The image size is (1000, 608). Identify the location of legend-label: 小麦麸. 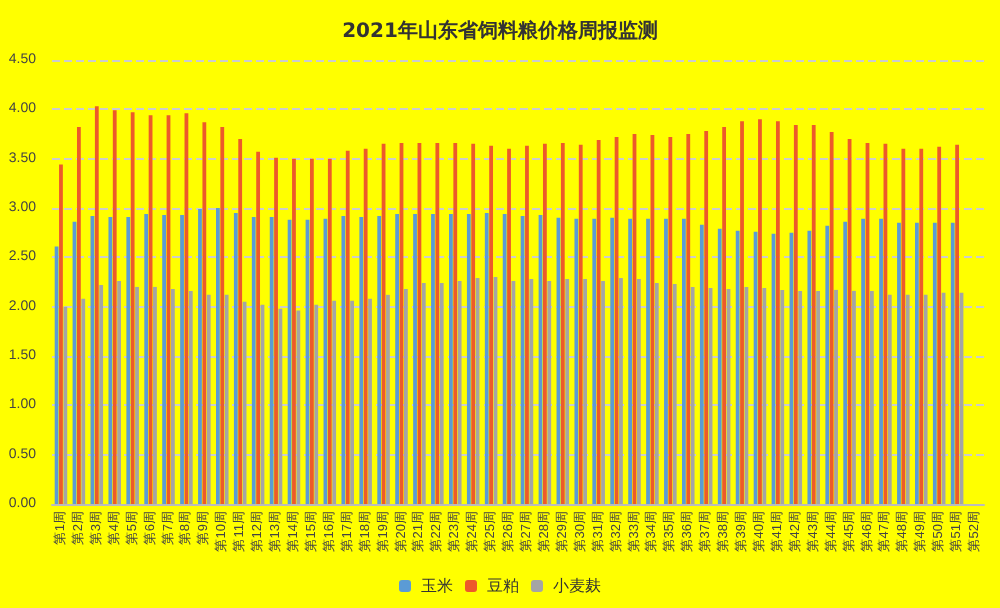
(577, 586).